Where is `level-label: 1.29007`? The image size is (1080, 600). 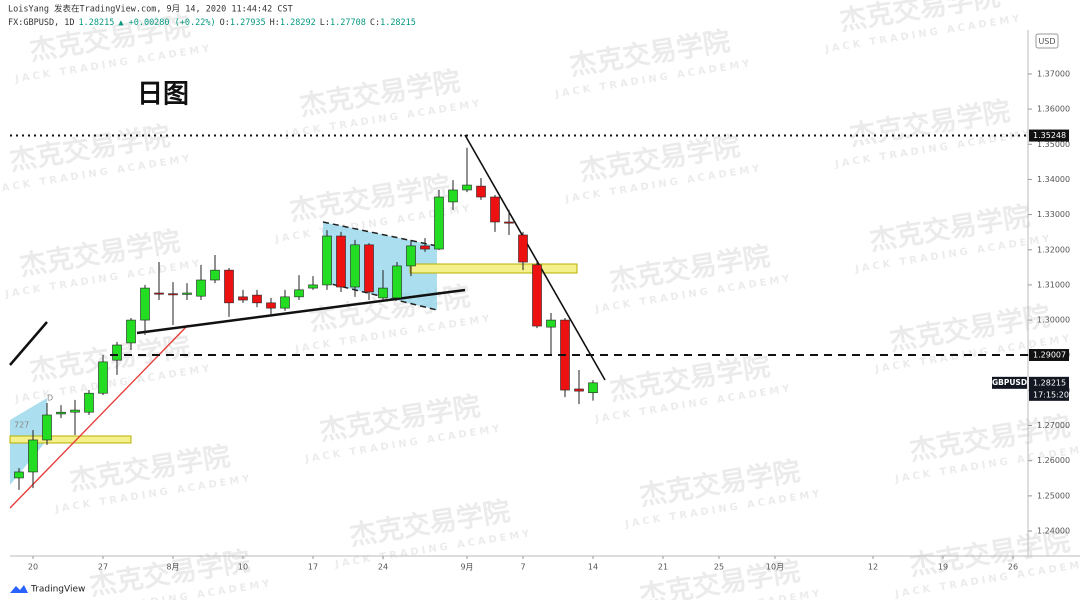
level-label: 1.29007 is located at coordinates (1049, 354).